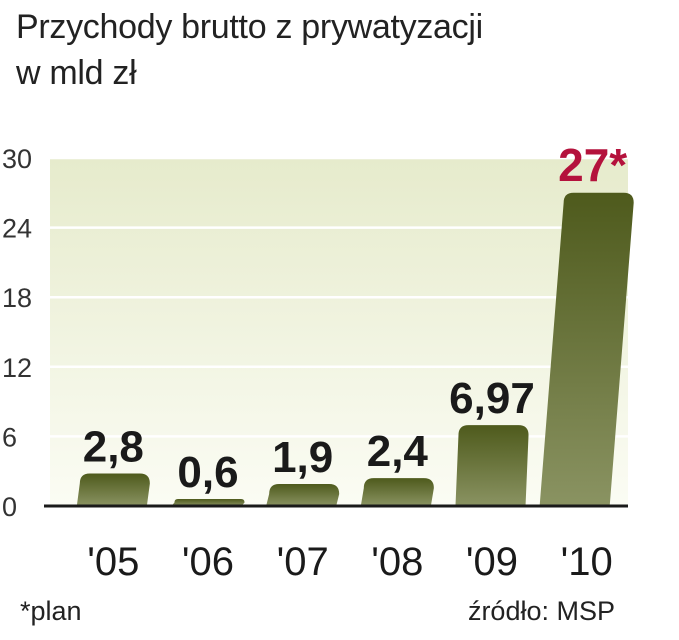  What do you see at coordinates (17, 298) in the screenshot?
I see `y-tick-label: 18` at bounding box center [17, 298].